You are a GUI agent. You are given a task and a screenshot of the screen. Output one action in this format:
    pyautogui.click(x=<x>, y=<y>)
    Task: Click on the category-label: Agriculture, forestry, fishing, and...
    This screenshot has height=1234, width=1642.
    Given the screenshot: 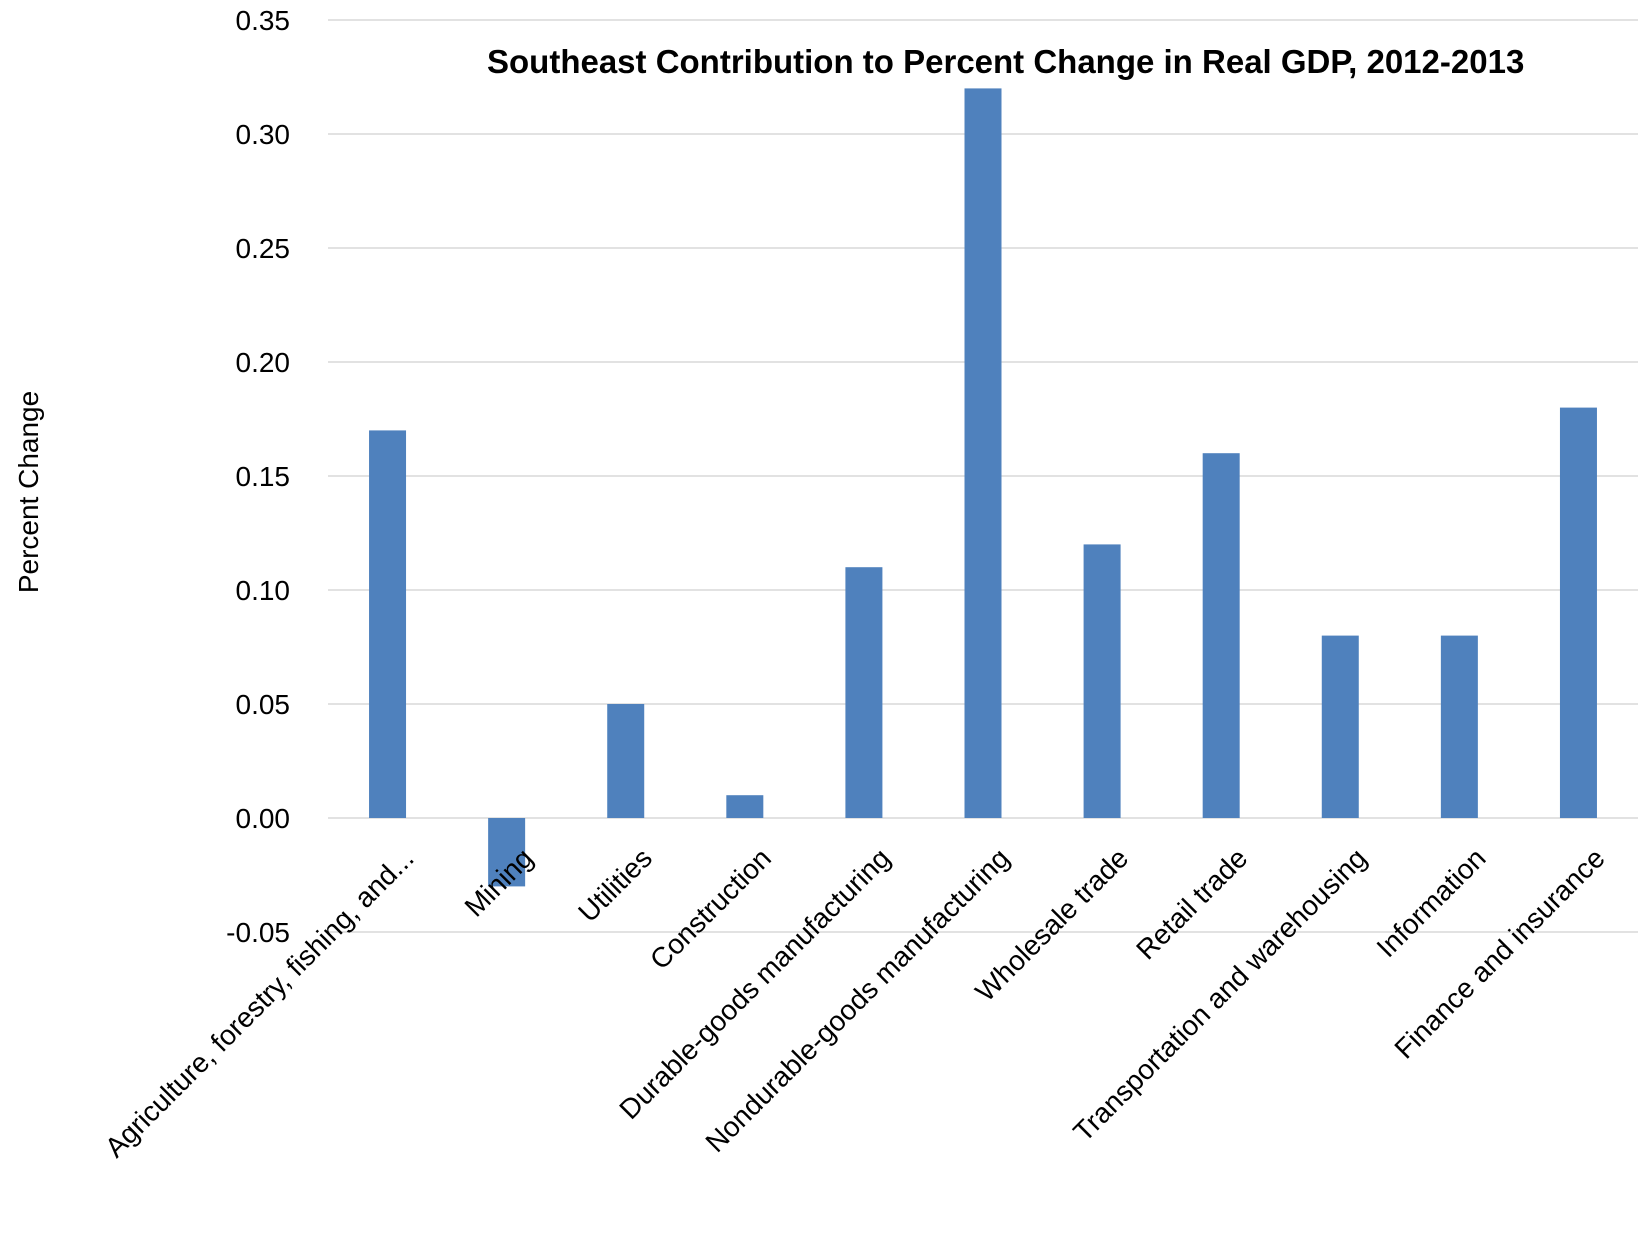 What is the action you would take?
    pyautogui.click(x=259, y=1002)
    